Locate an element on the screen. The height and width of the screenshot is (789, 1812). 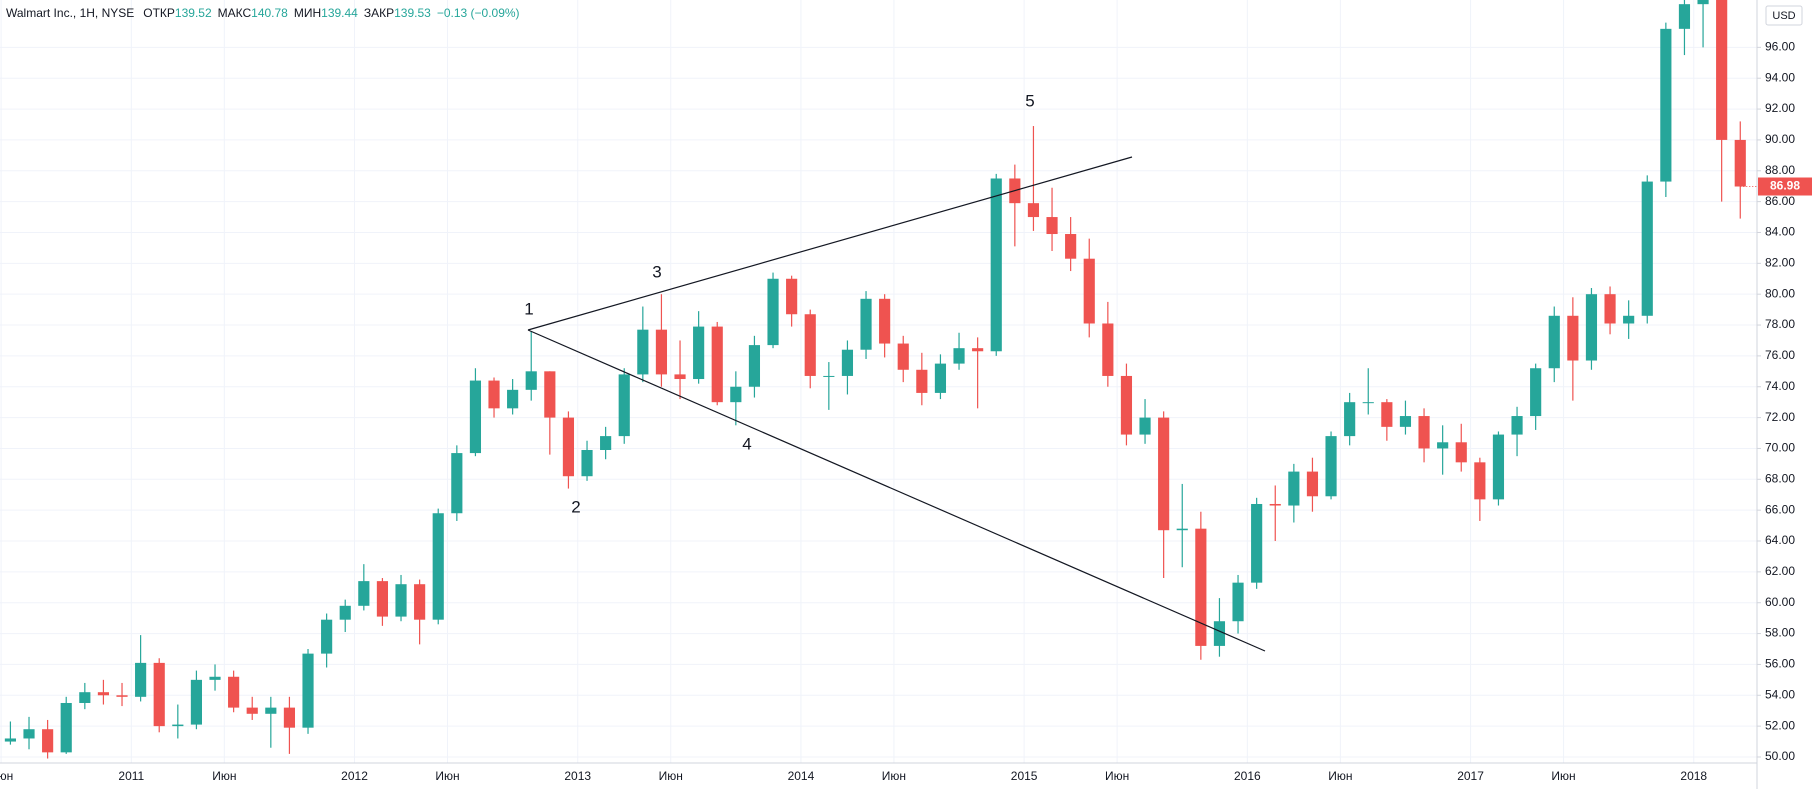
x-tick-label: 2014 is located at coordinates (801, 776).